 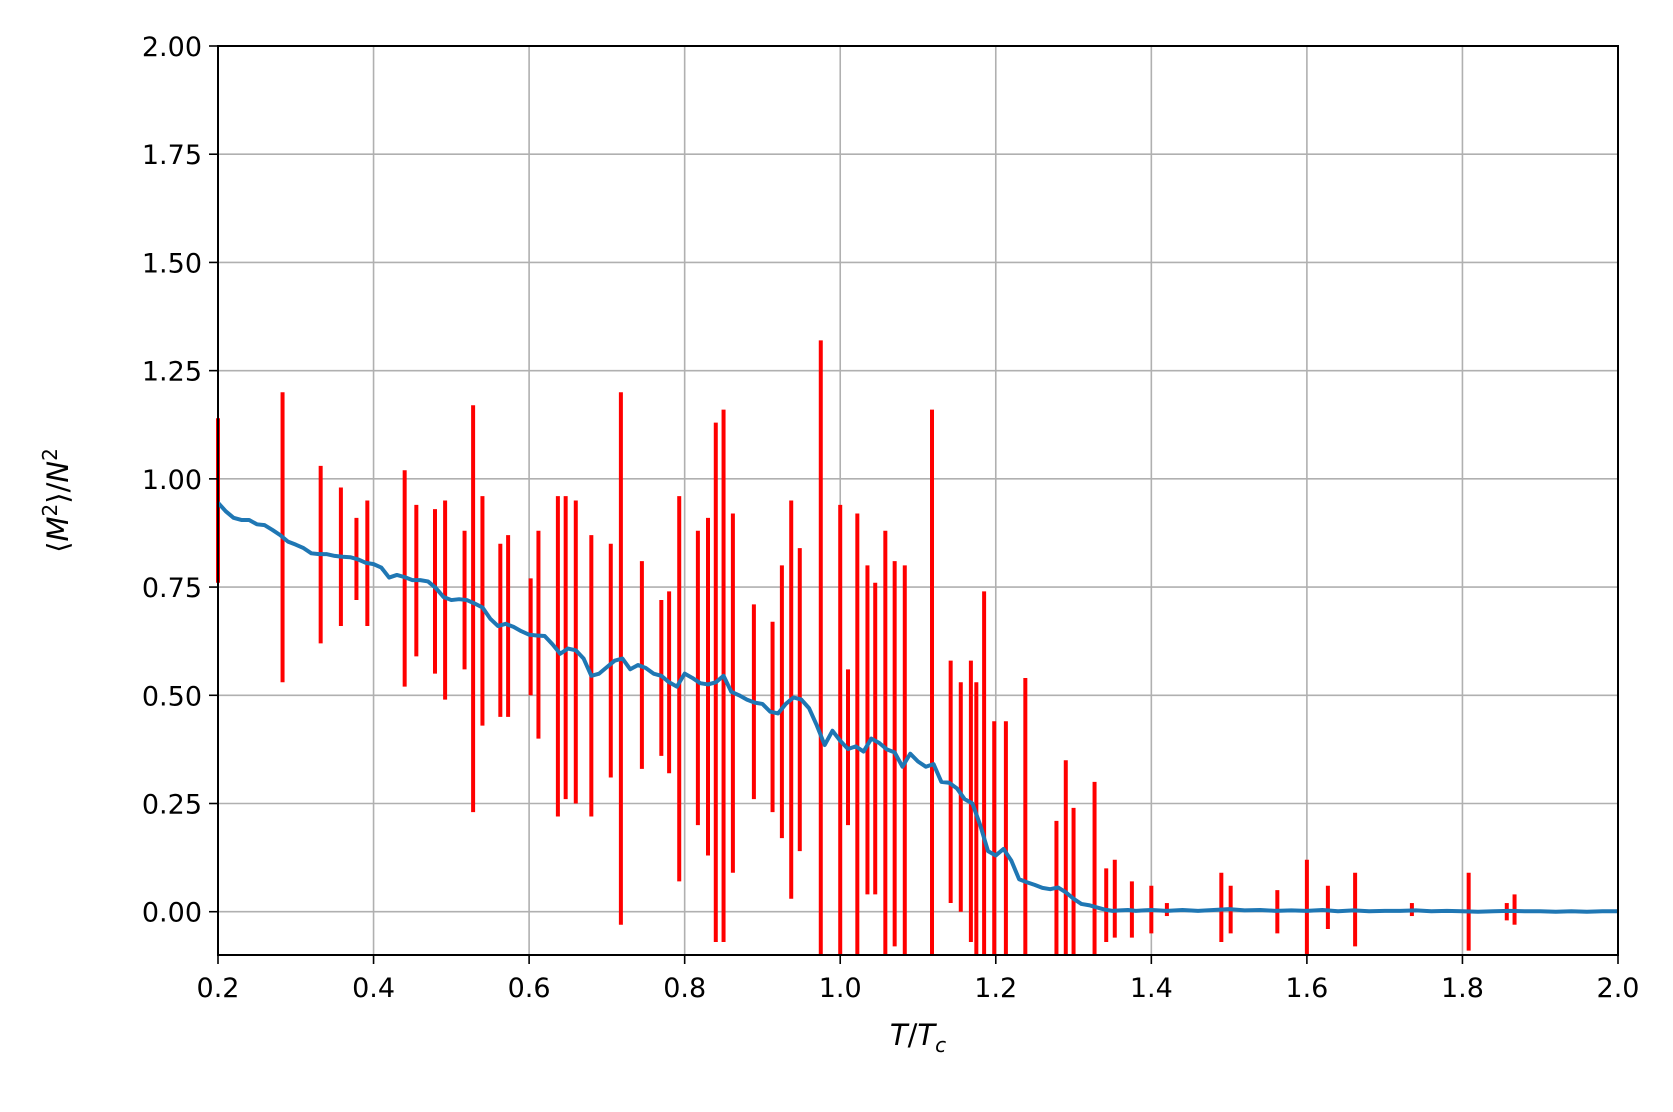 I want to click on x-tick-label: 0.8, so click(x=684, y=988).